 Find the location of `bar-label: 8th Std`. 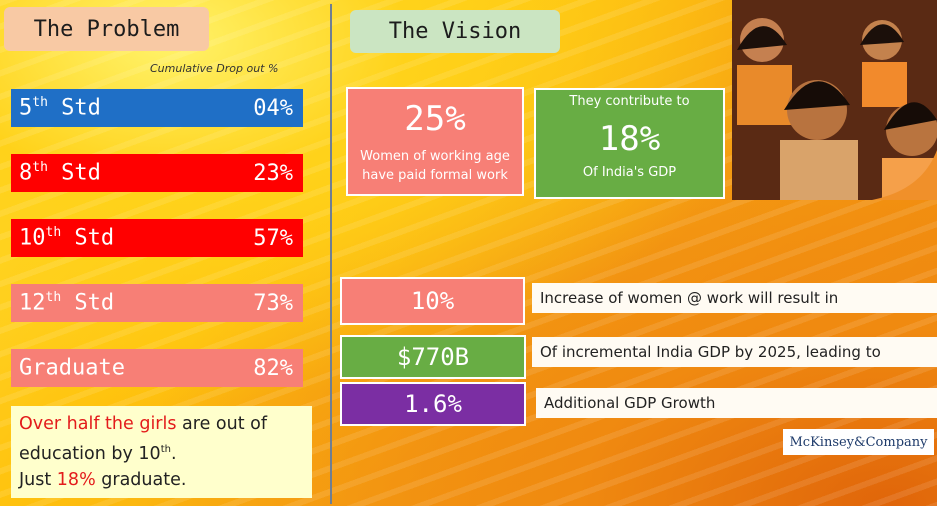

bar-label: 8th Std is located at coordinates (60, 173).